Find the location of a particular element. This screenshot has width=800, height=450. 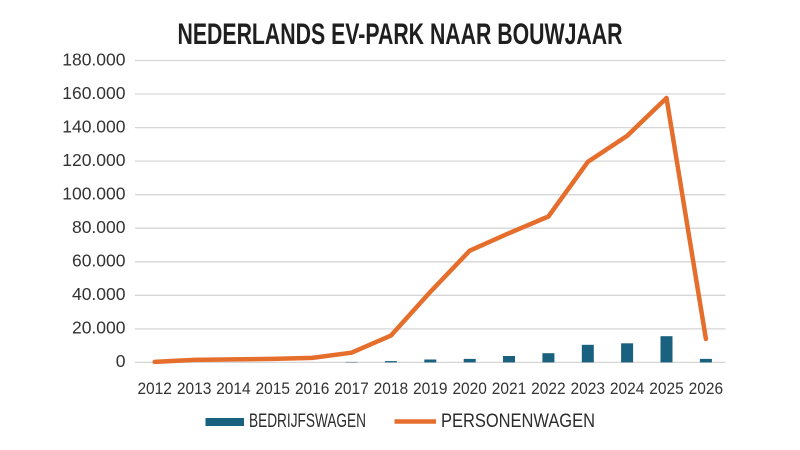

svg-text: 2021 is located at coordinates (509, 388).